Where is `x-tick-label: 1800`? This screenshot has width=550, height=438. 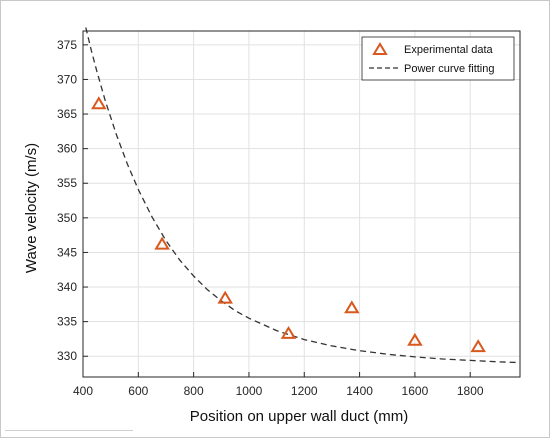 x-tick-label: 1800 is located at coordinates (470, 391).